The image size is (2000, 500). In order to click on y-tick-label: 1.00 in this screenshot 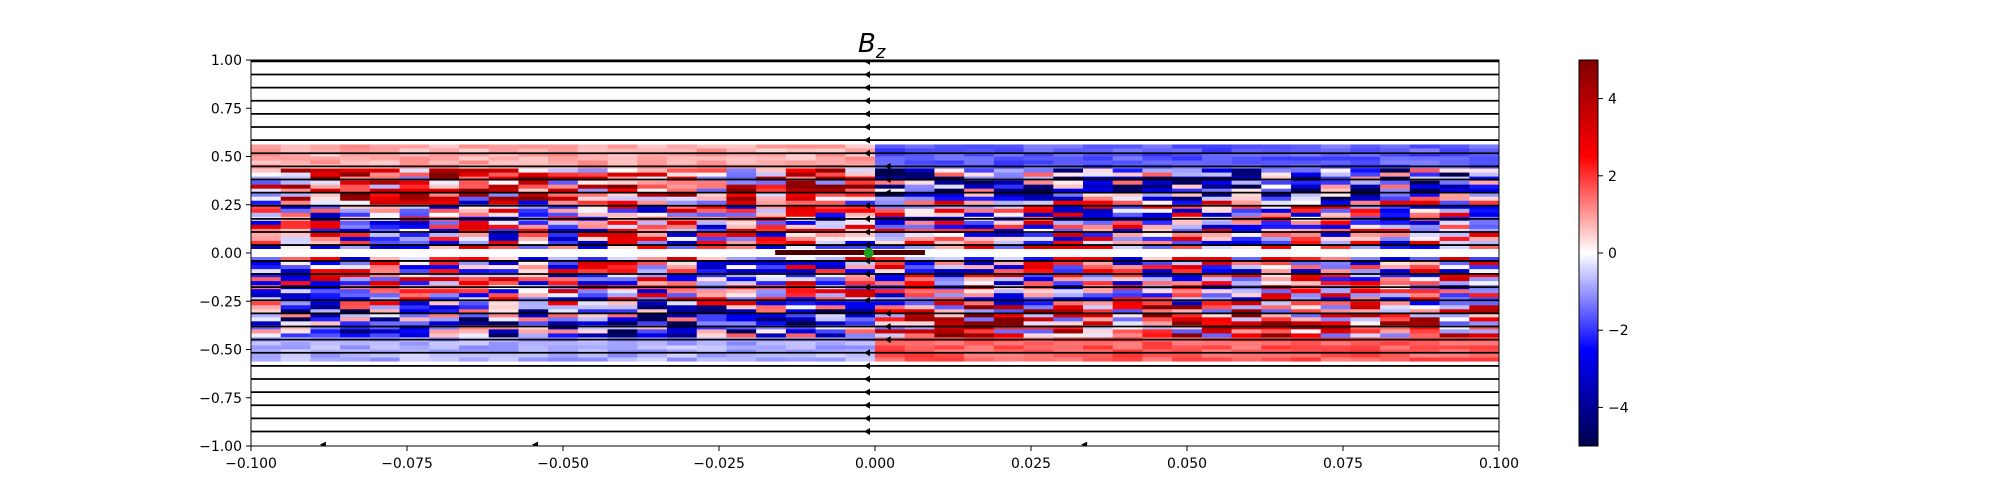, I will do `click(226, 61)`.